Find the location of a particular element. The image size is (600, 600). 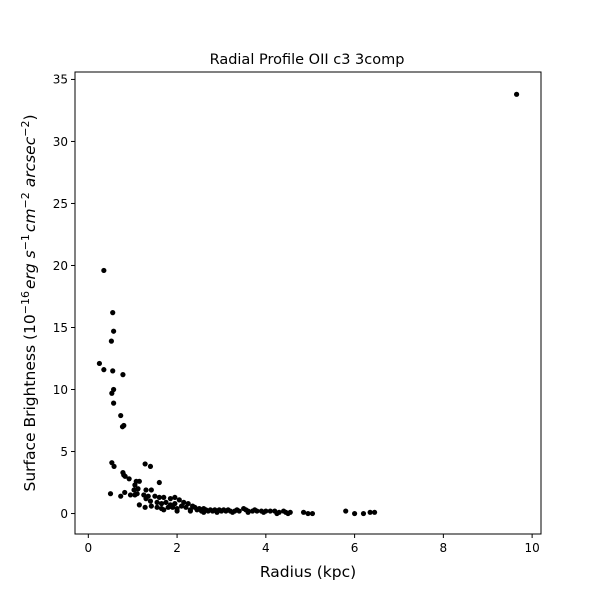

y-axis-label-prefix: Surface Brightness (10 is located at coordinates (30, 402).